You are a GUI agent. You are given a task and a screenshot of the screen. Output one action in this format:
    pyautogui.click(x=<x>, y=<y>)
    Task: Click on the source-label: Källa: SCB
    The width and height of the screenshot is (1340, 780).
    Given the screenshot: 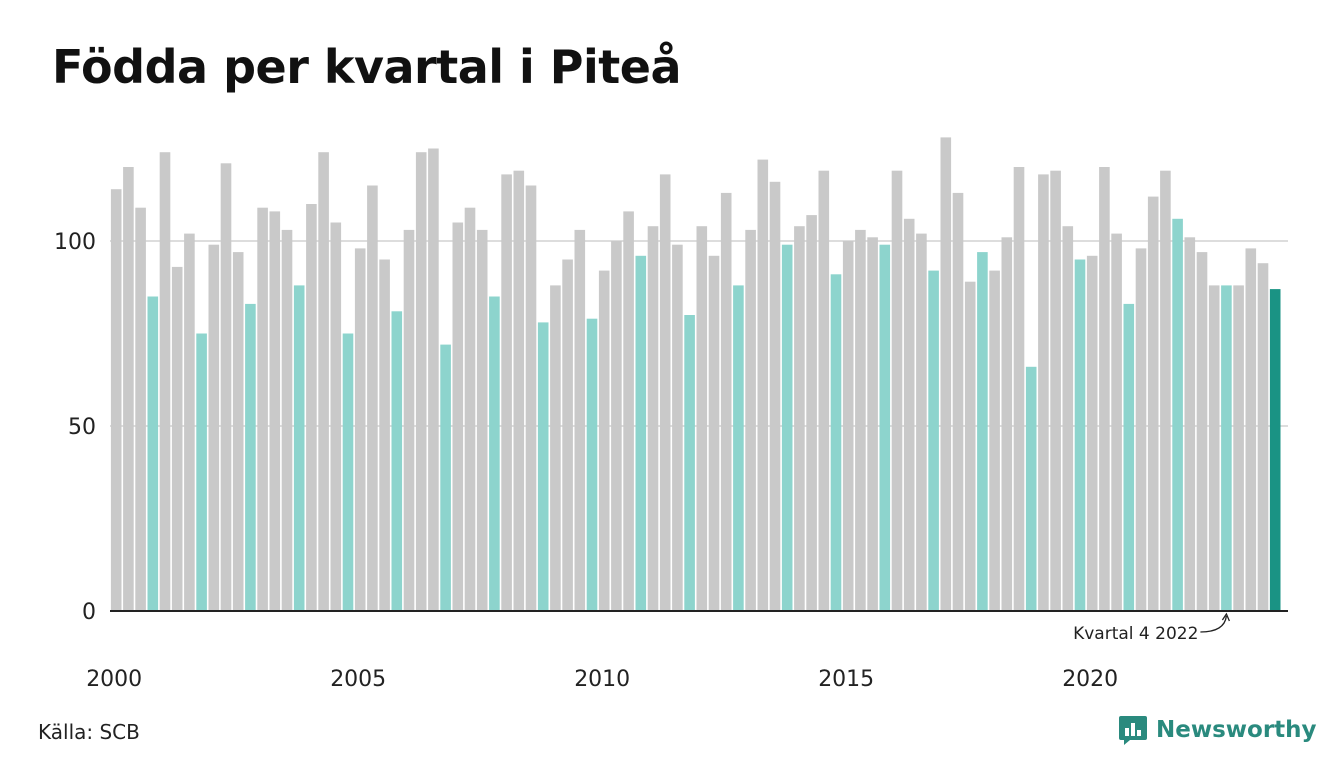 What is the action you would take?
    pyautogui.click(x=89, y=732)
    